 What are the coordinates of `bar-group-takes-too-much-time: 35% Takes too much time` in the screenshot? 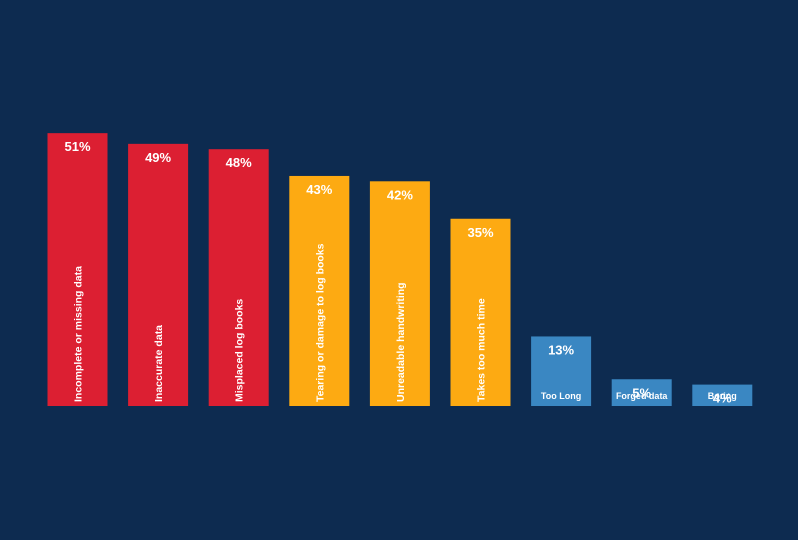 It's located at (480, 312).